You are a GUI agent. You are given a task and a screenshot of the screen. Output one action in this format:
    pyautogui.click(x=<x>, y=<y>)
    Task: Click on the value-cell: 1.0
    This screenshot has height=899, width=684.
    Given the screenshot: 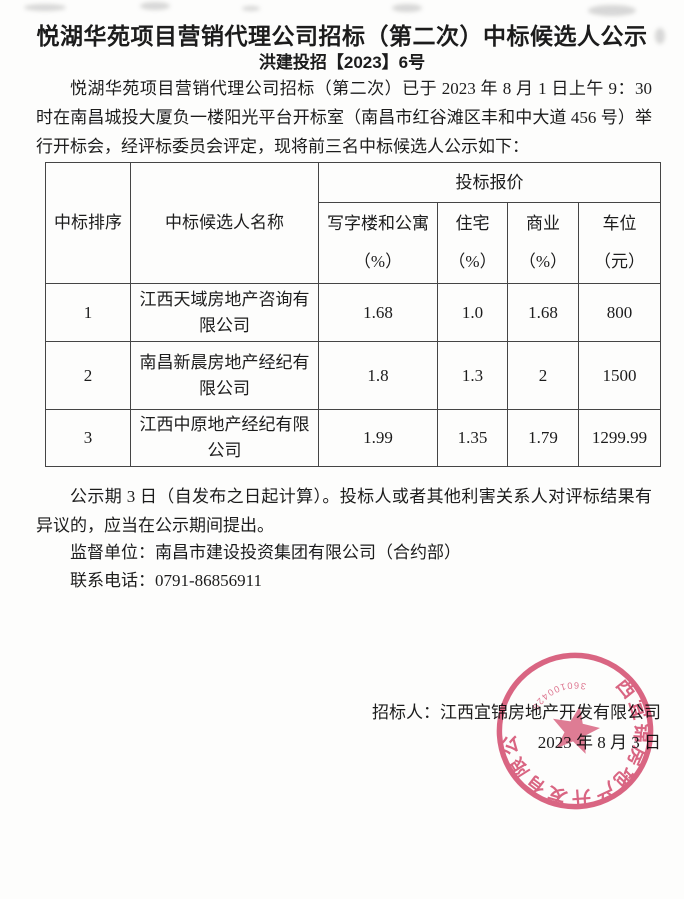 What is the action you would take?
    pyautogui.click(x=472, y=312)
    